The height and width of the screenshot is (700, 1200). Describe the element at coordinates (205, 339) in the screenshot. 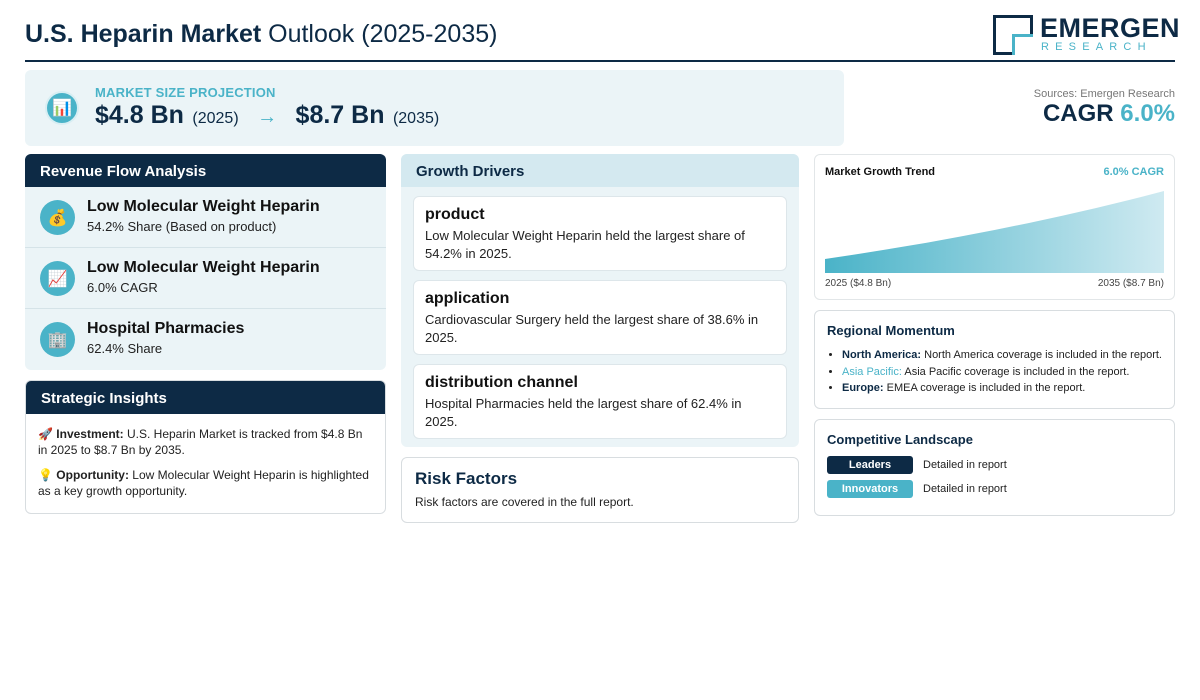

I see `revenue-item: 🏢 Hospital Pharmacies 62.4% Share` at that location.